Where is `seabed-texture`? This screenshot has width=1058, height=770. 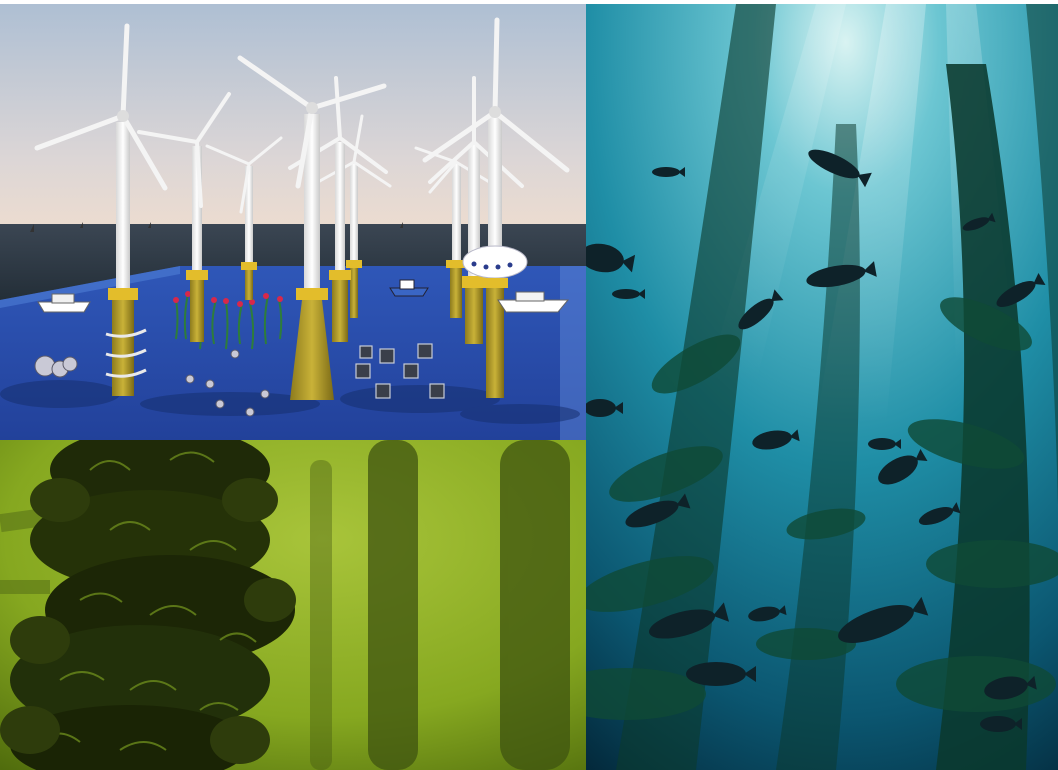
seabed-texture is located at coordinates (290, 402).